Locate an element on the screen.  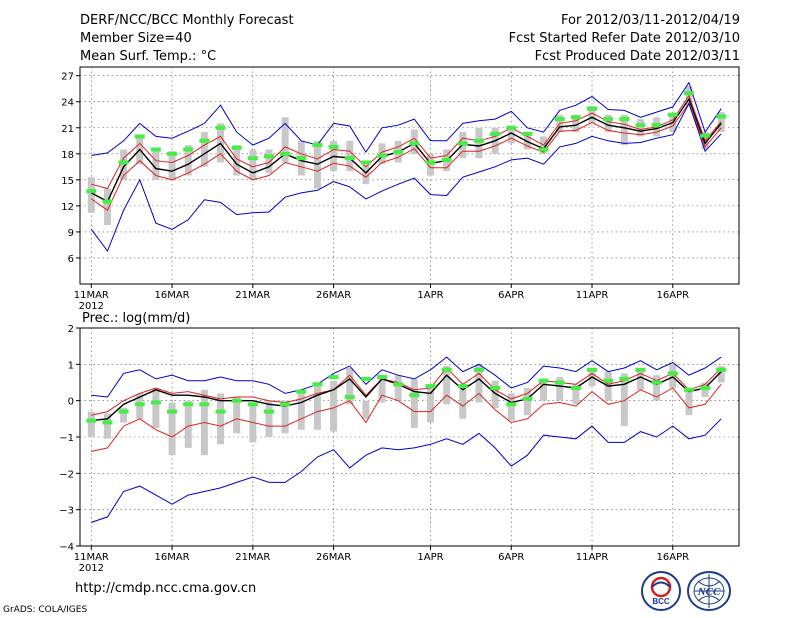
prec-xtick-label: 1APR is located at coordinates (430, 557).